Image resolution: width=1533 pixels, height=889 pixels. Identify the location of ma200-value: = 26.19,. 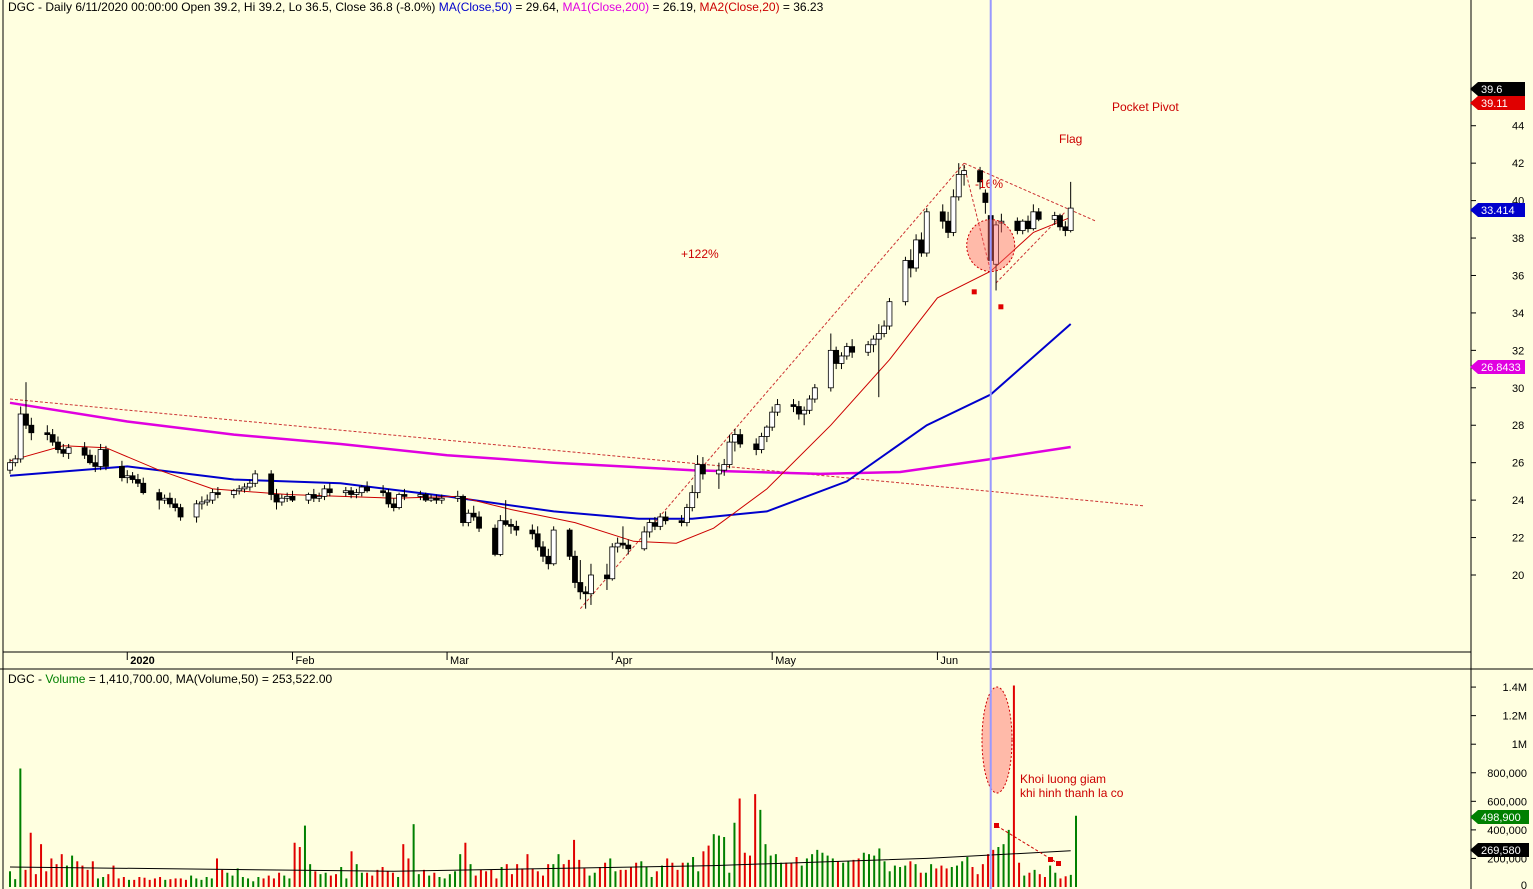
(674, 7).